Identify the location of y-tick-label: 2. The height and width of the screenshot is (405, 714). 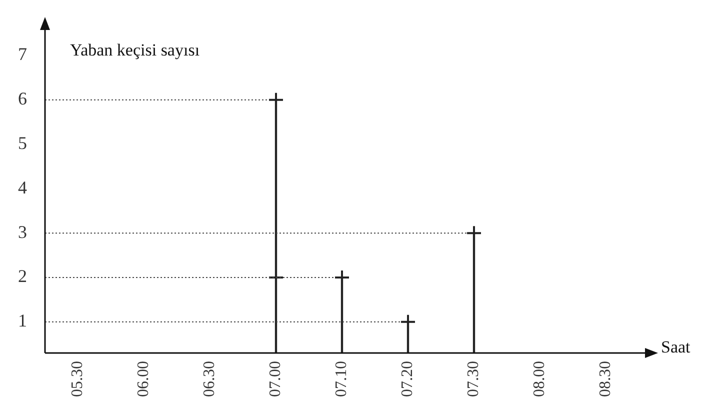
(22, 276).